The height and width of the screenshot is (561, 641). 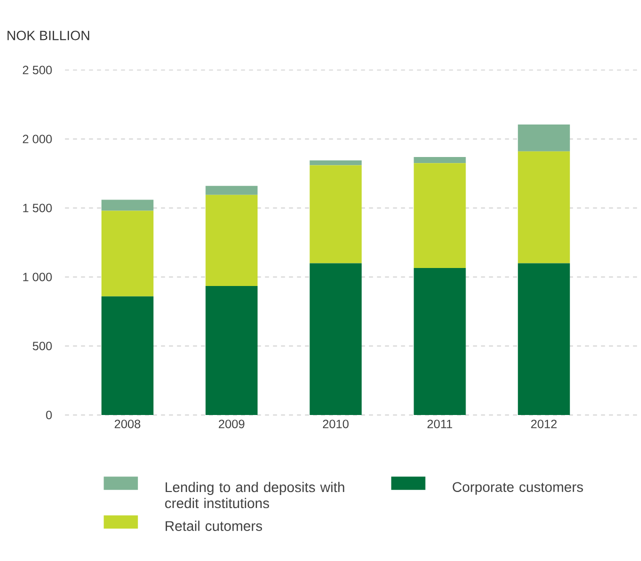 I want to click on x-tick-label: 2012, so click(x=544, y=424).